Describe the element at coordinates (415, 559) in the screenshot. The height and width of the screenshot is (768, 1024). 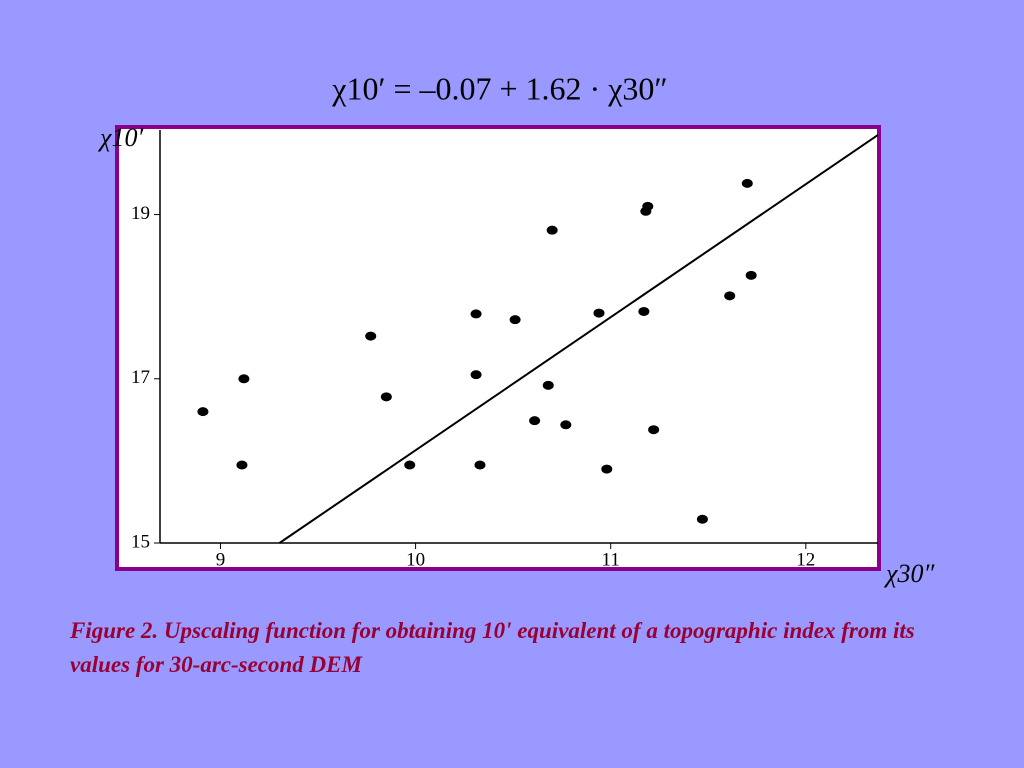
I see `x-tick-label: 10` at that location.